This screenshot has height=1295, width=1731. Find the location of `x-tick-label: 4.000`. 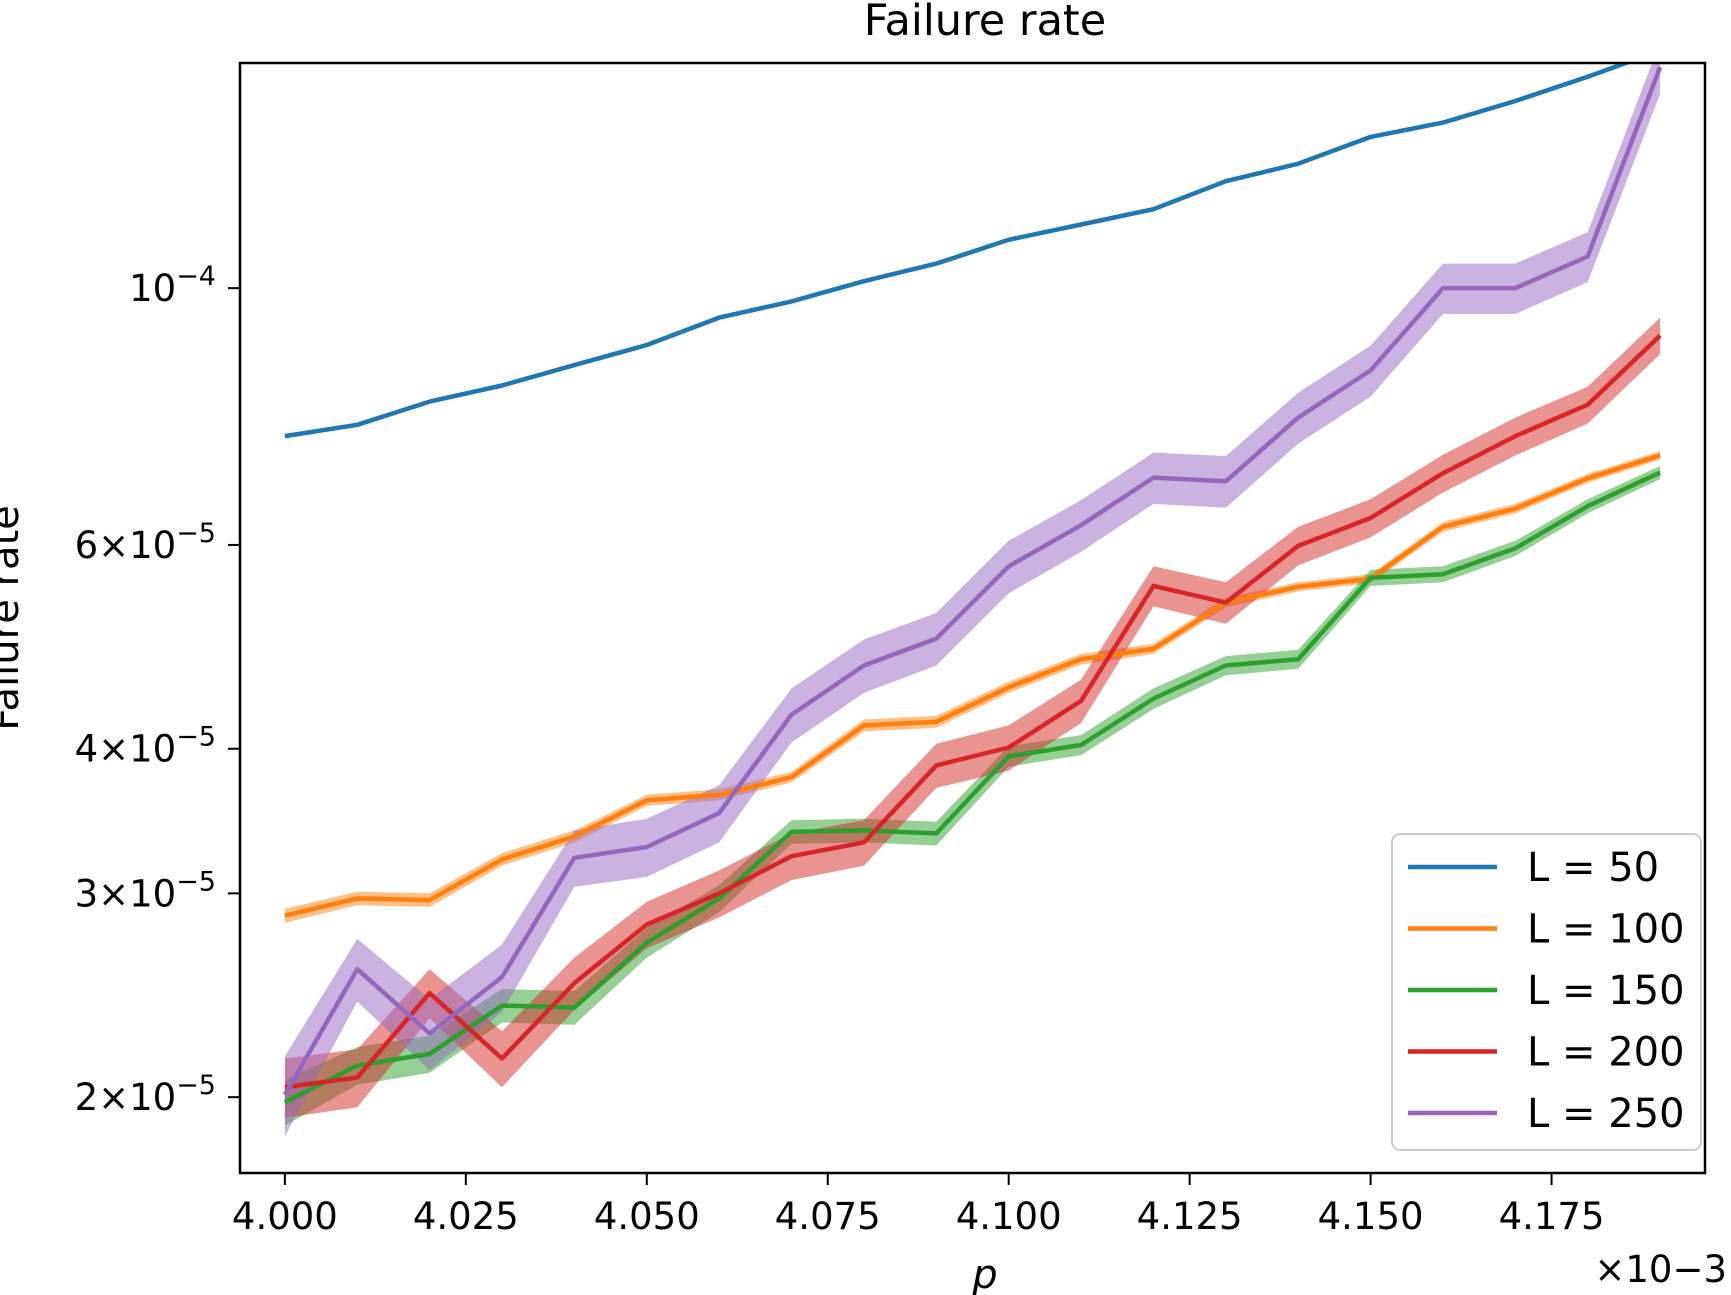

x-tick-label: 4.000 is located at coordinates (285, 1216).